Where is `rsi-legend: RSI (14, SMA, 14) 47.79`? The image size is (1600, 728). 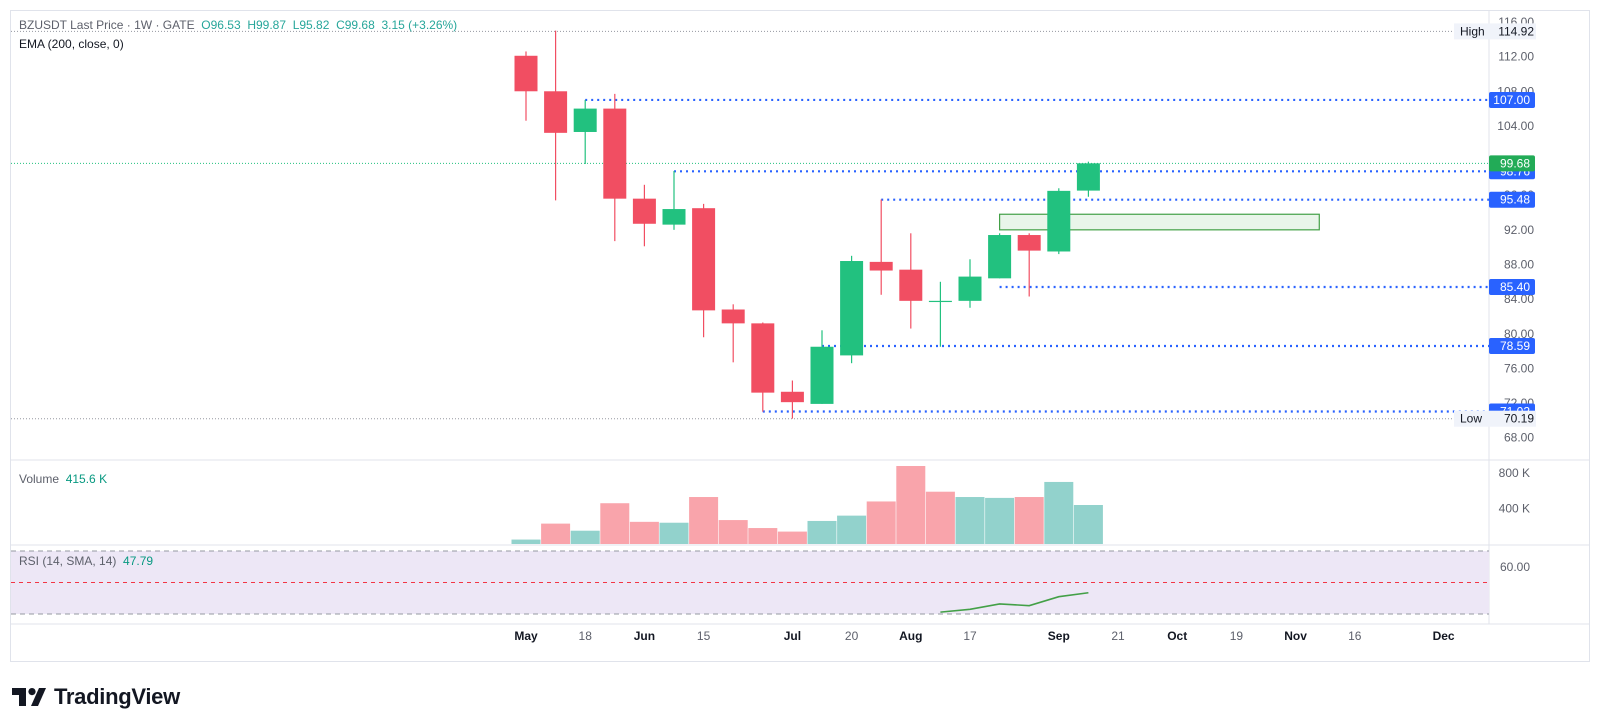 rsi-legend: RSI (14, SMA, 14) 47.79 is located at coordinates (86, 561).